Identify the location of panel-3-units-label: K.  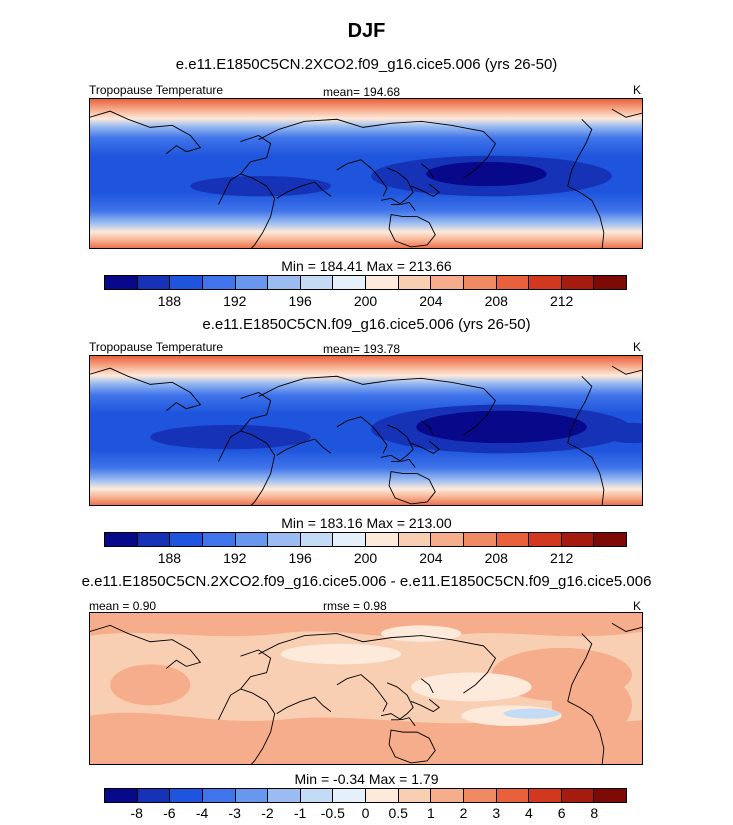
(637, 606).